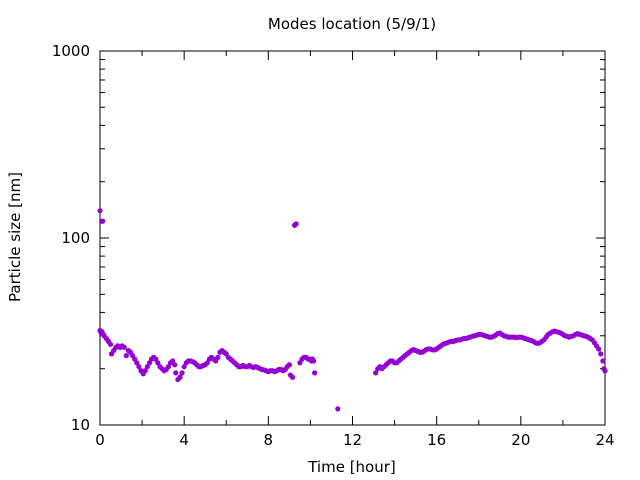  What do you see at coordinates (351, 467) in the screenshot?
I see `x-axis-label: Time [hour]` at bounding box center [351, 467].